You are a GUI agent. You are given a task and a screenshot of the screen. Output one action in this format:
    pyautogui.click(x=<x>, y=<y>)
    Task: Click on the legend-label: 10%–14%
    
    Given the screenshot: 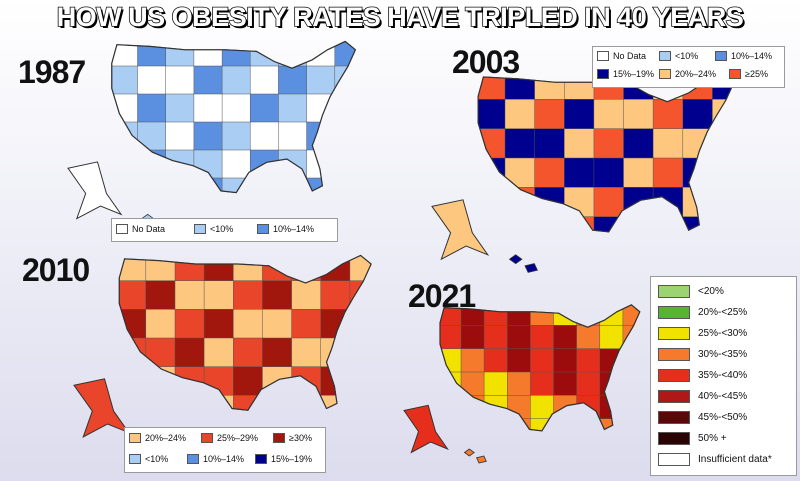 What is the action you would take?
    pyautogui.click(x=752, y=56)
    